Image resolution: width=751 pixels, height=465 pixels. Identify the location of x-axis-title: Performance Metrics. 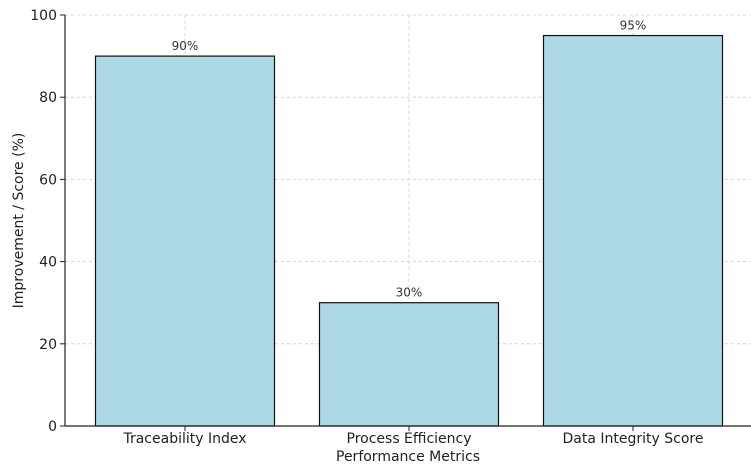
(408, 457).